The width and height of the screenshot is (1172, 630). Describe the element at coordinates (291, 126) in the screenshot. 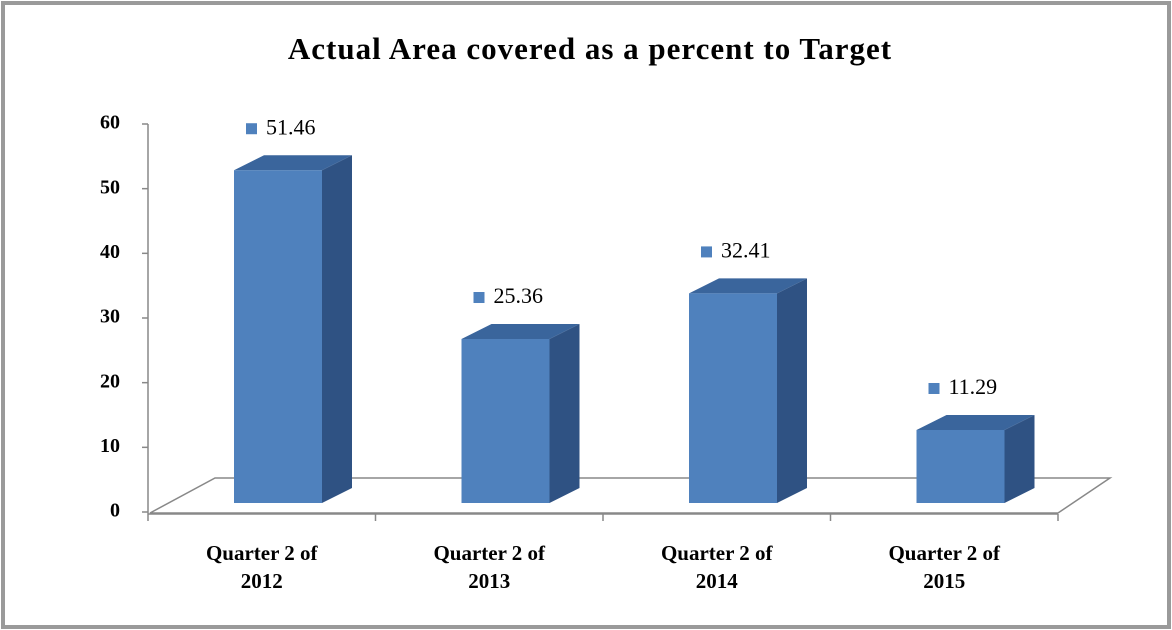

I see `value-label: 51.46` at that location.